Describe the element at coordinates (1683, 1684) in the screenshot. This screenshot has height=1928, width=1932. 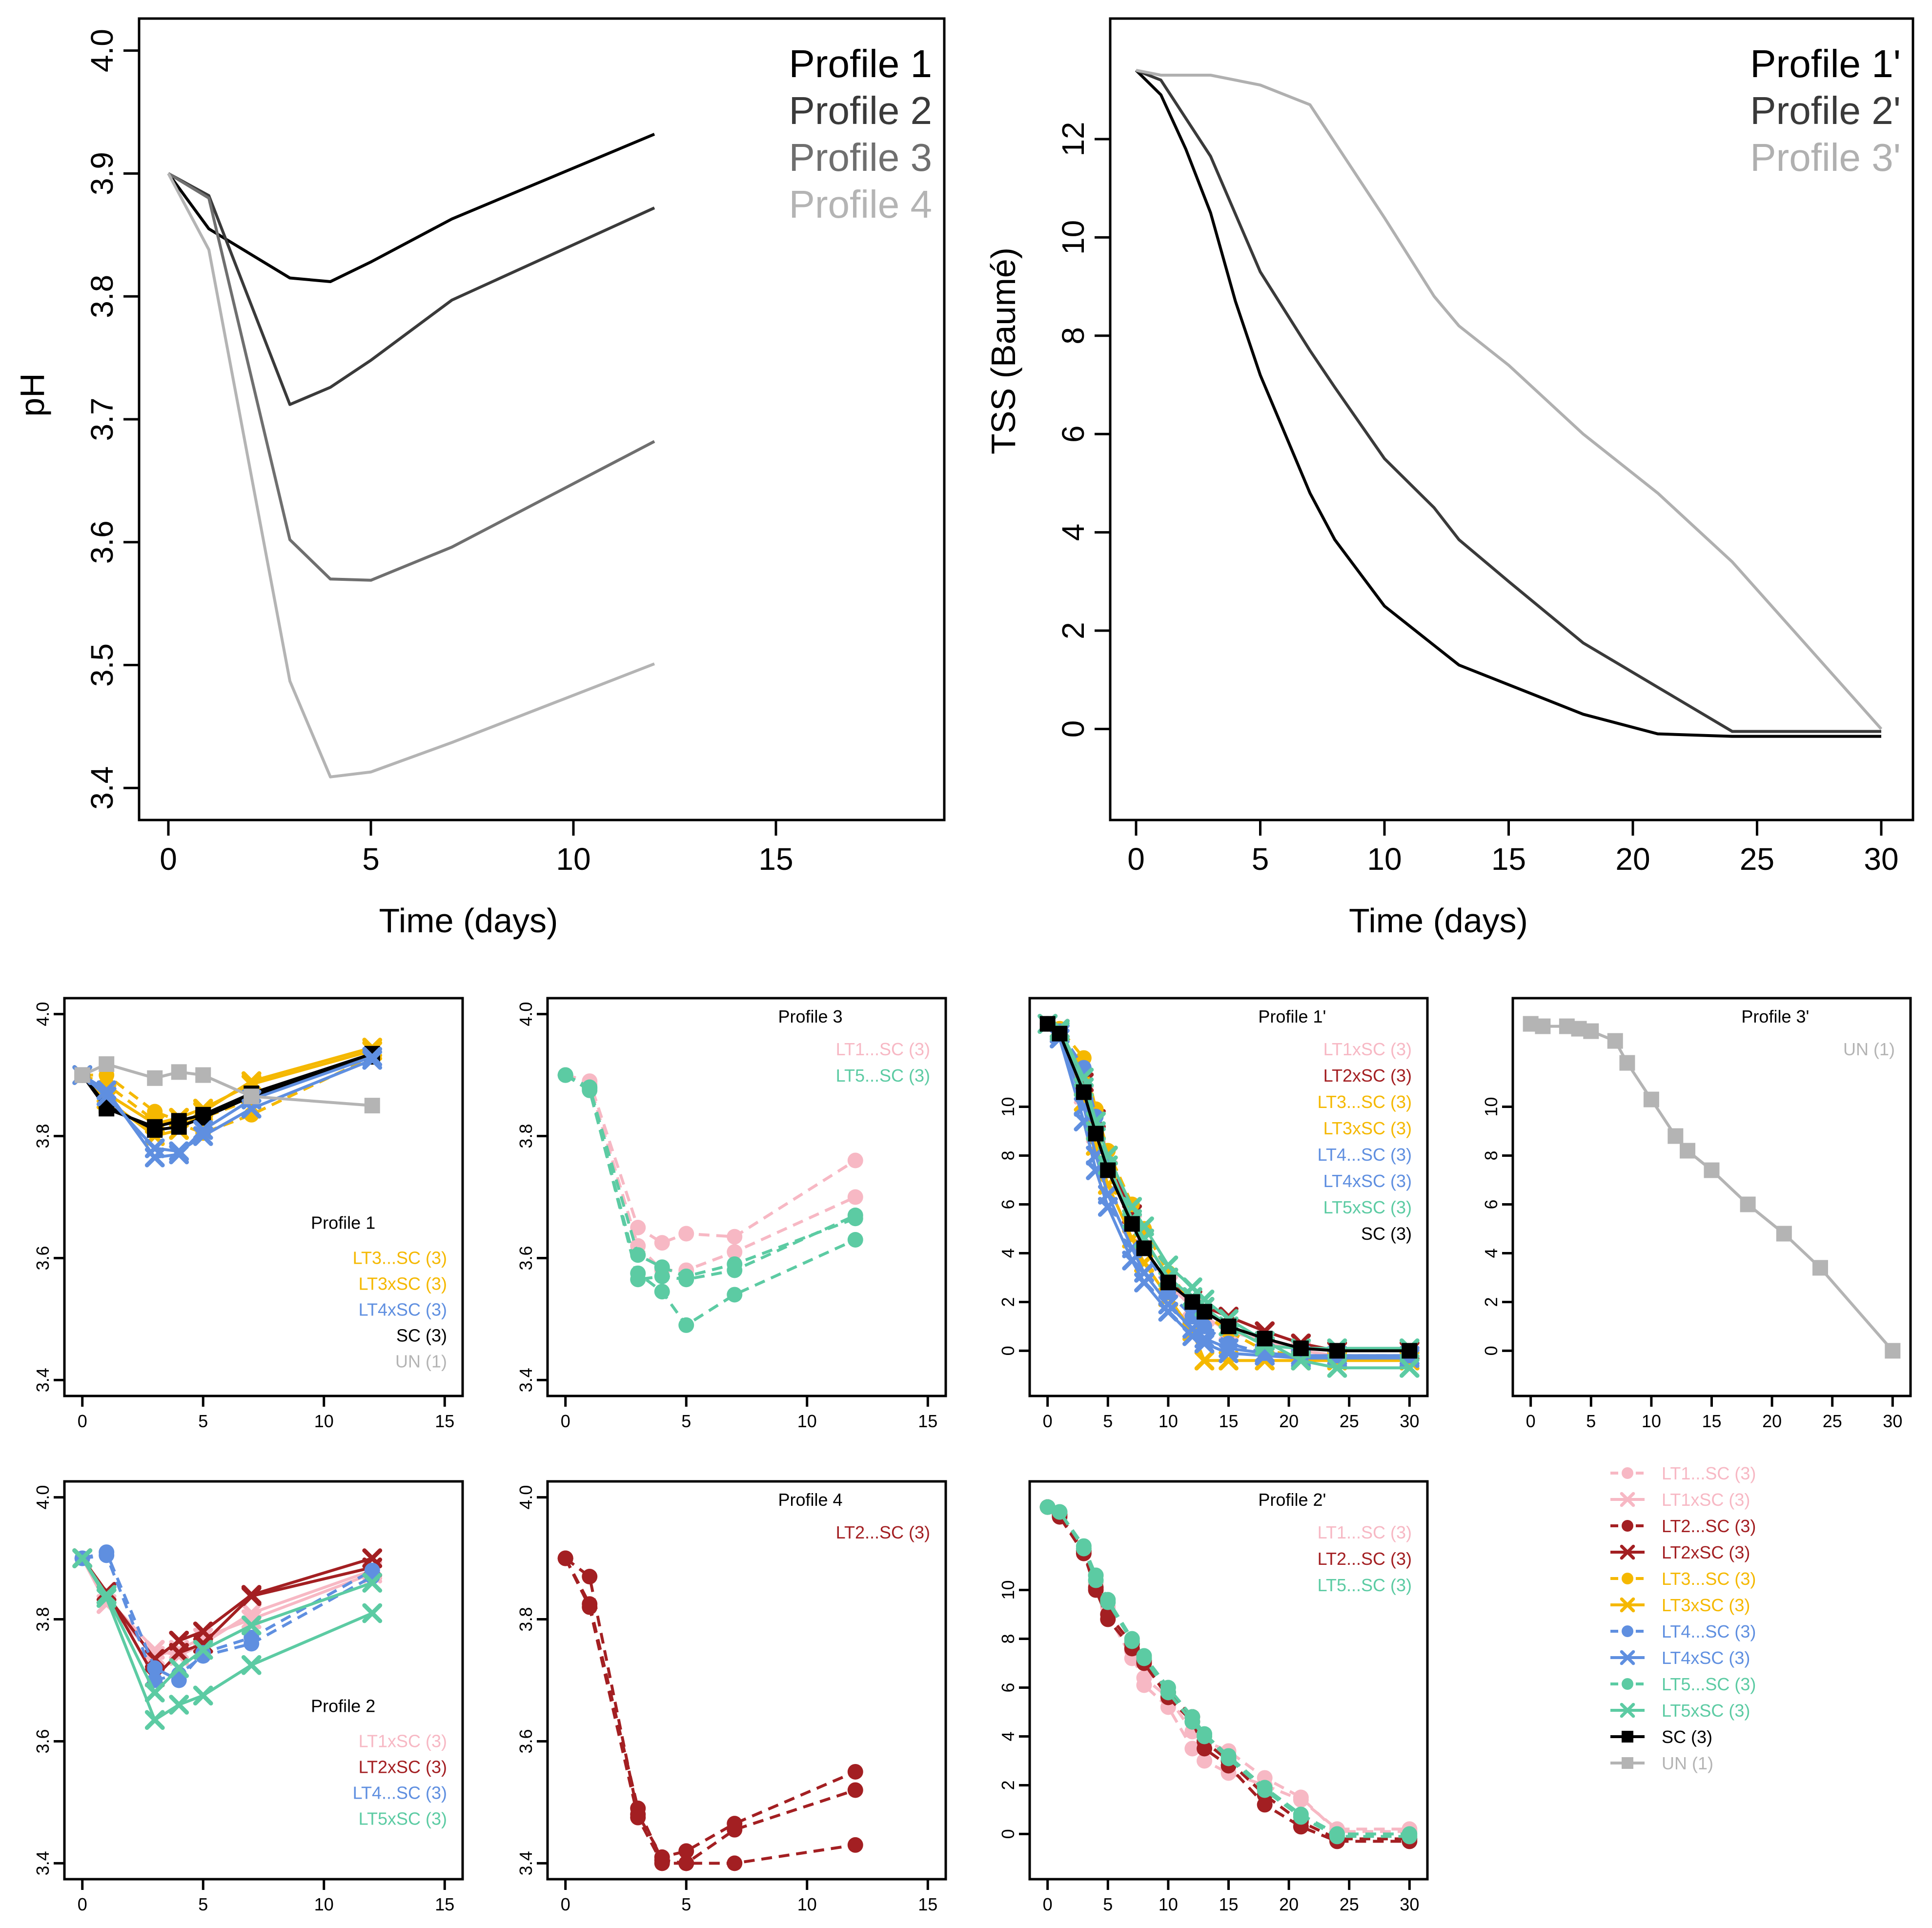
I see `global-legend-item: LT5...SC (3)` at that location.